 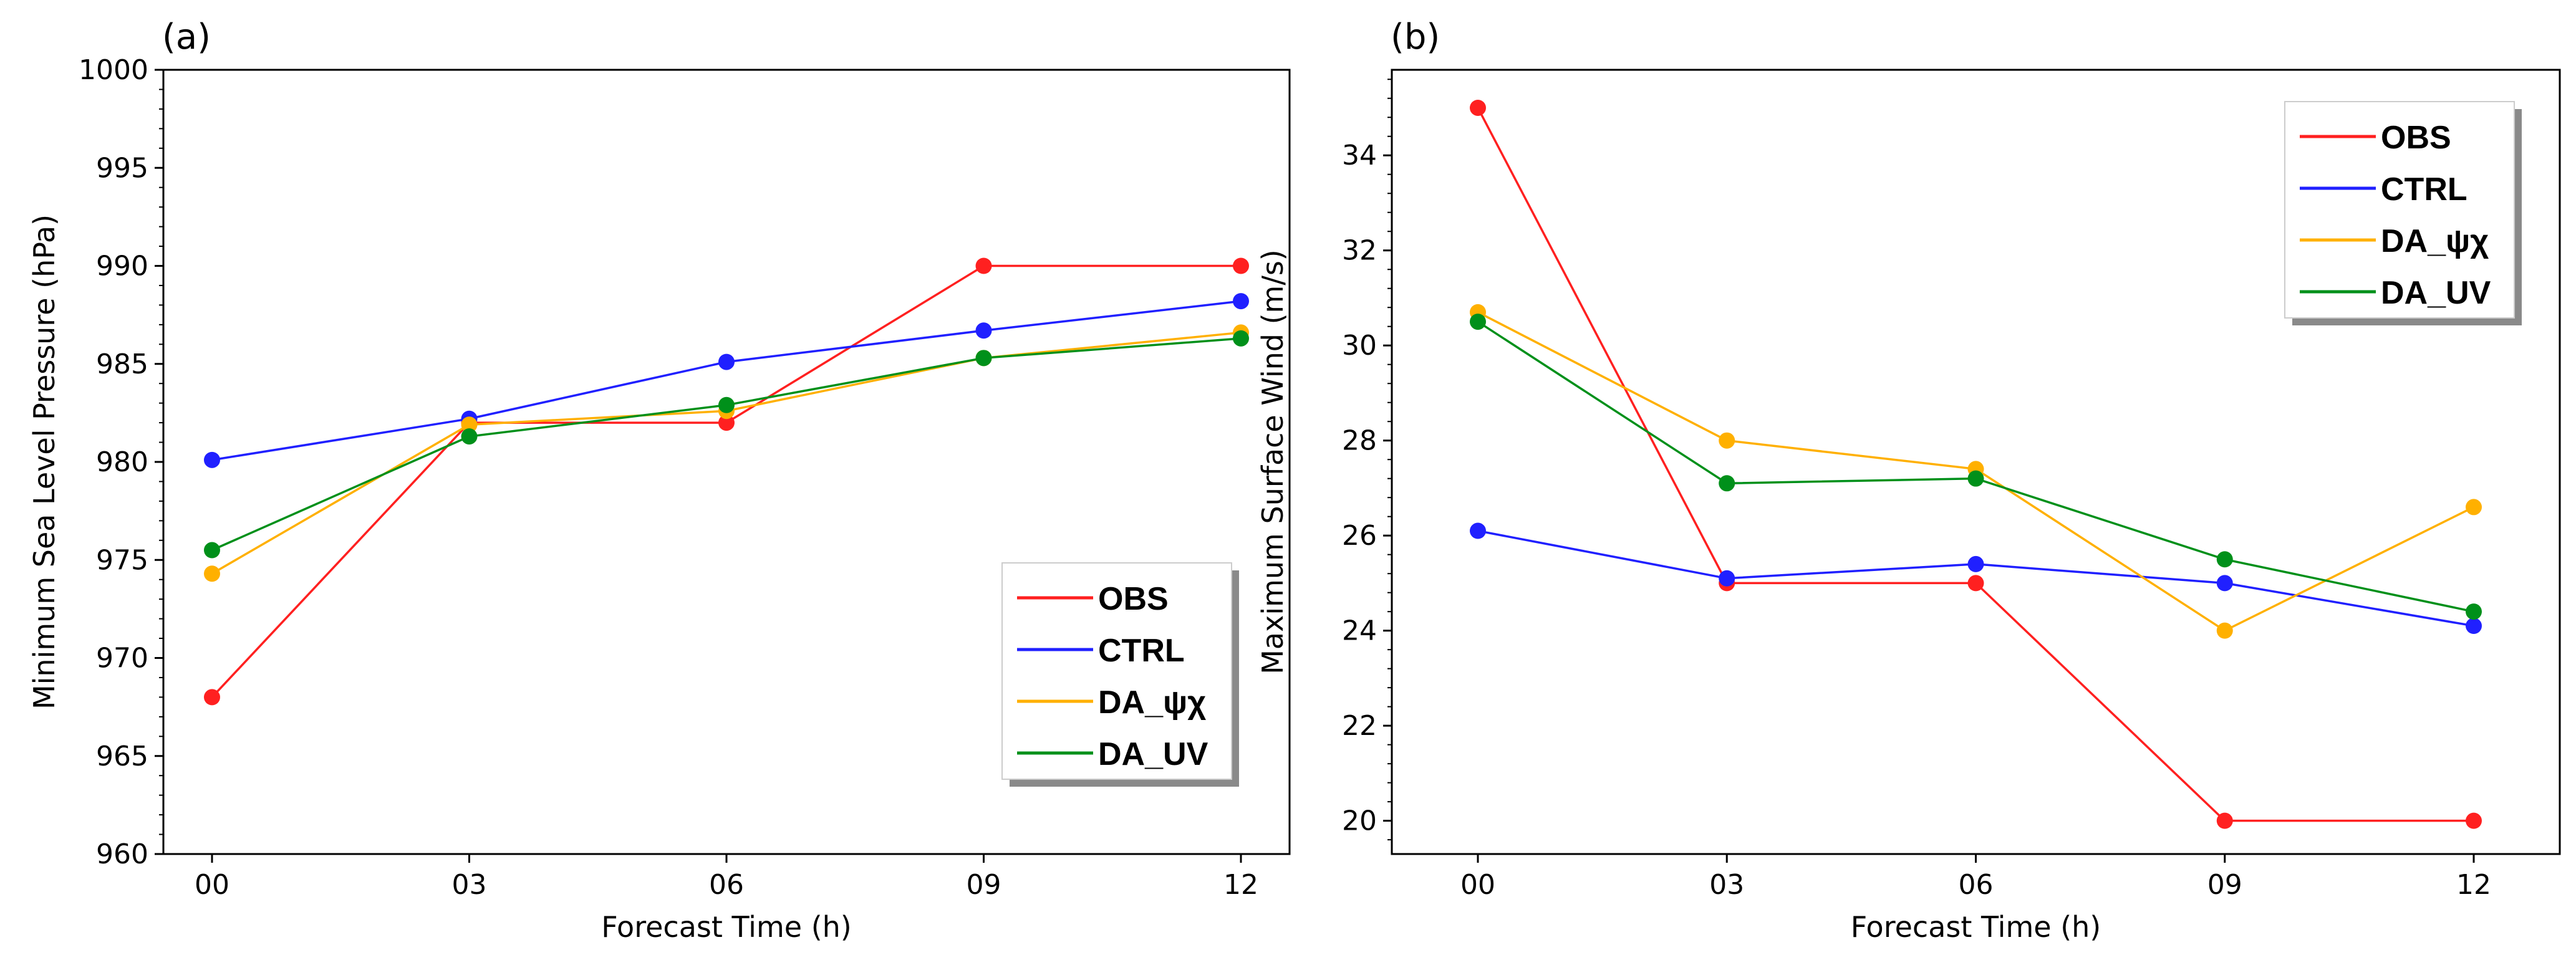 I want to click on y-tick-label: 32, so click(x=1359, y=251).